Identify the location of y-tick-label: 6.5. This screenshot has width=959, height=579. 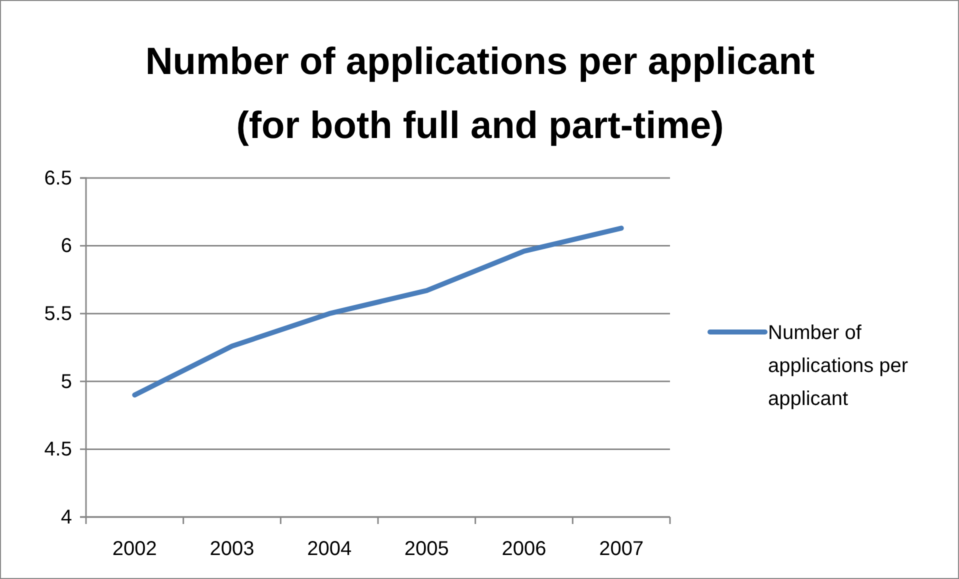
(58, 178).